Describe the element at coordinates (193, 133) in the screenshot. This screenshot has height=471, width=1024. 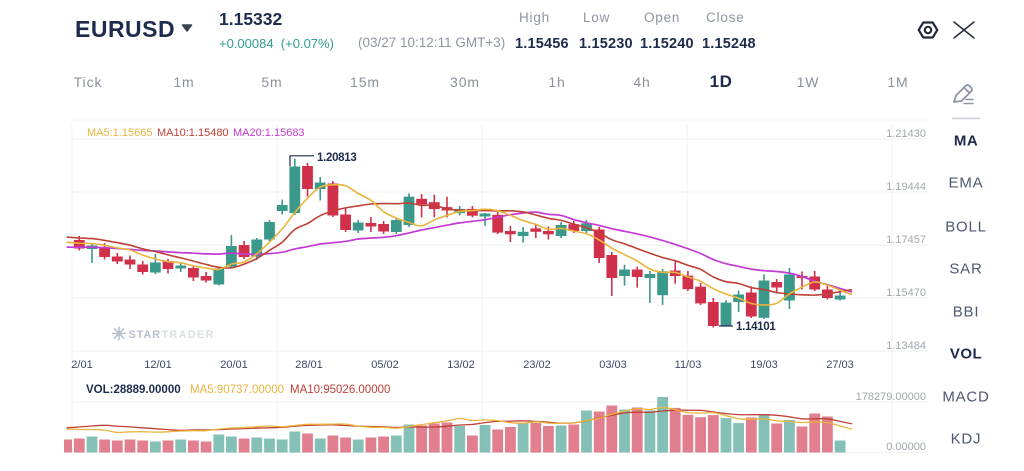
I see `svg-text: MA10:1.15480` at that location.